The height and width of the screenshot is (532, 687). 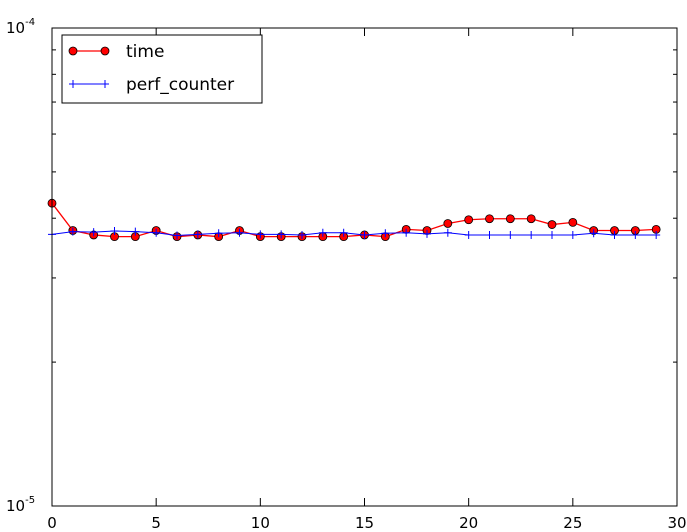 What do you see at coordinates (468, 523) in the screenshot?
I see `x-tick-label: 20` at bounding box center [468, 523].